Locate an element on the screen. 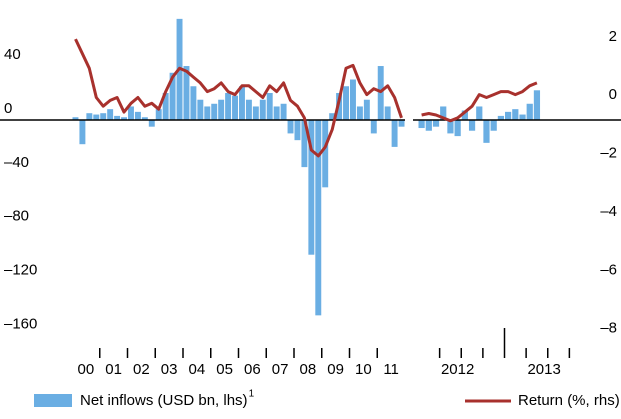 The height and width of the screenshot is (419, 621). x-tick-label: 03 is located at coordinates (169, 369).